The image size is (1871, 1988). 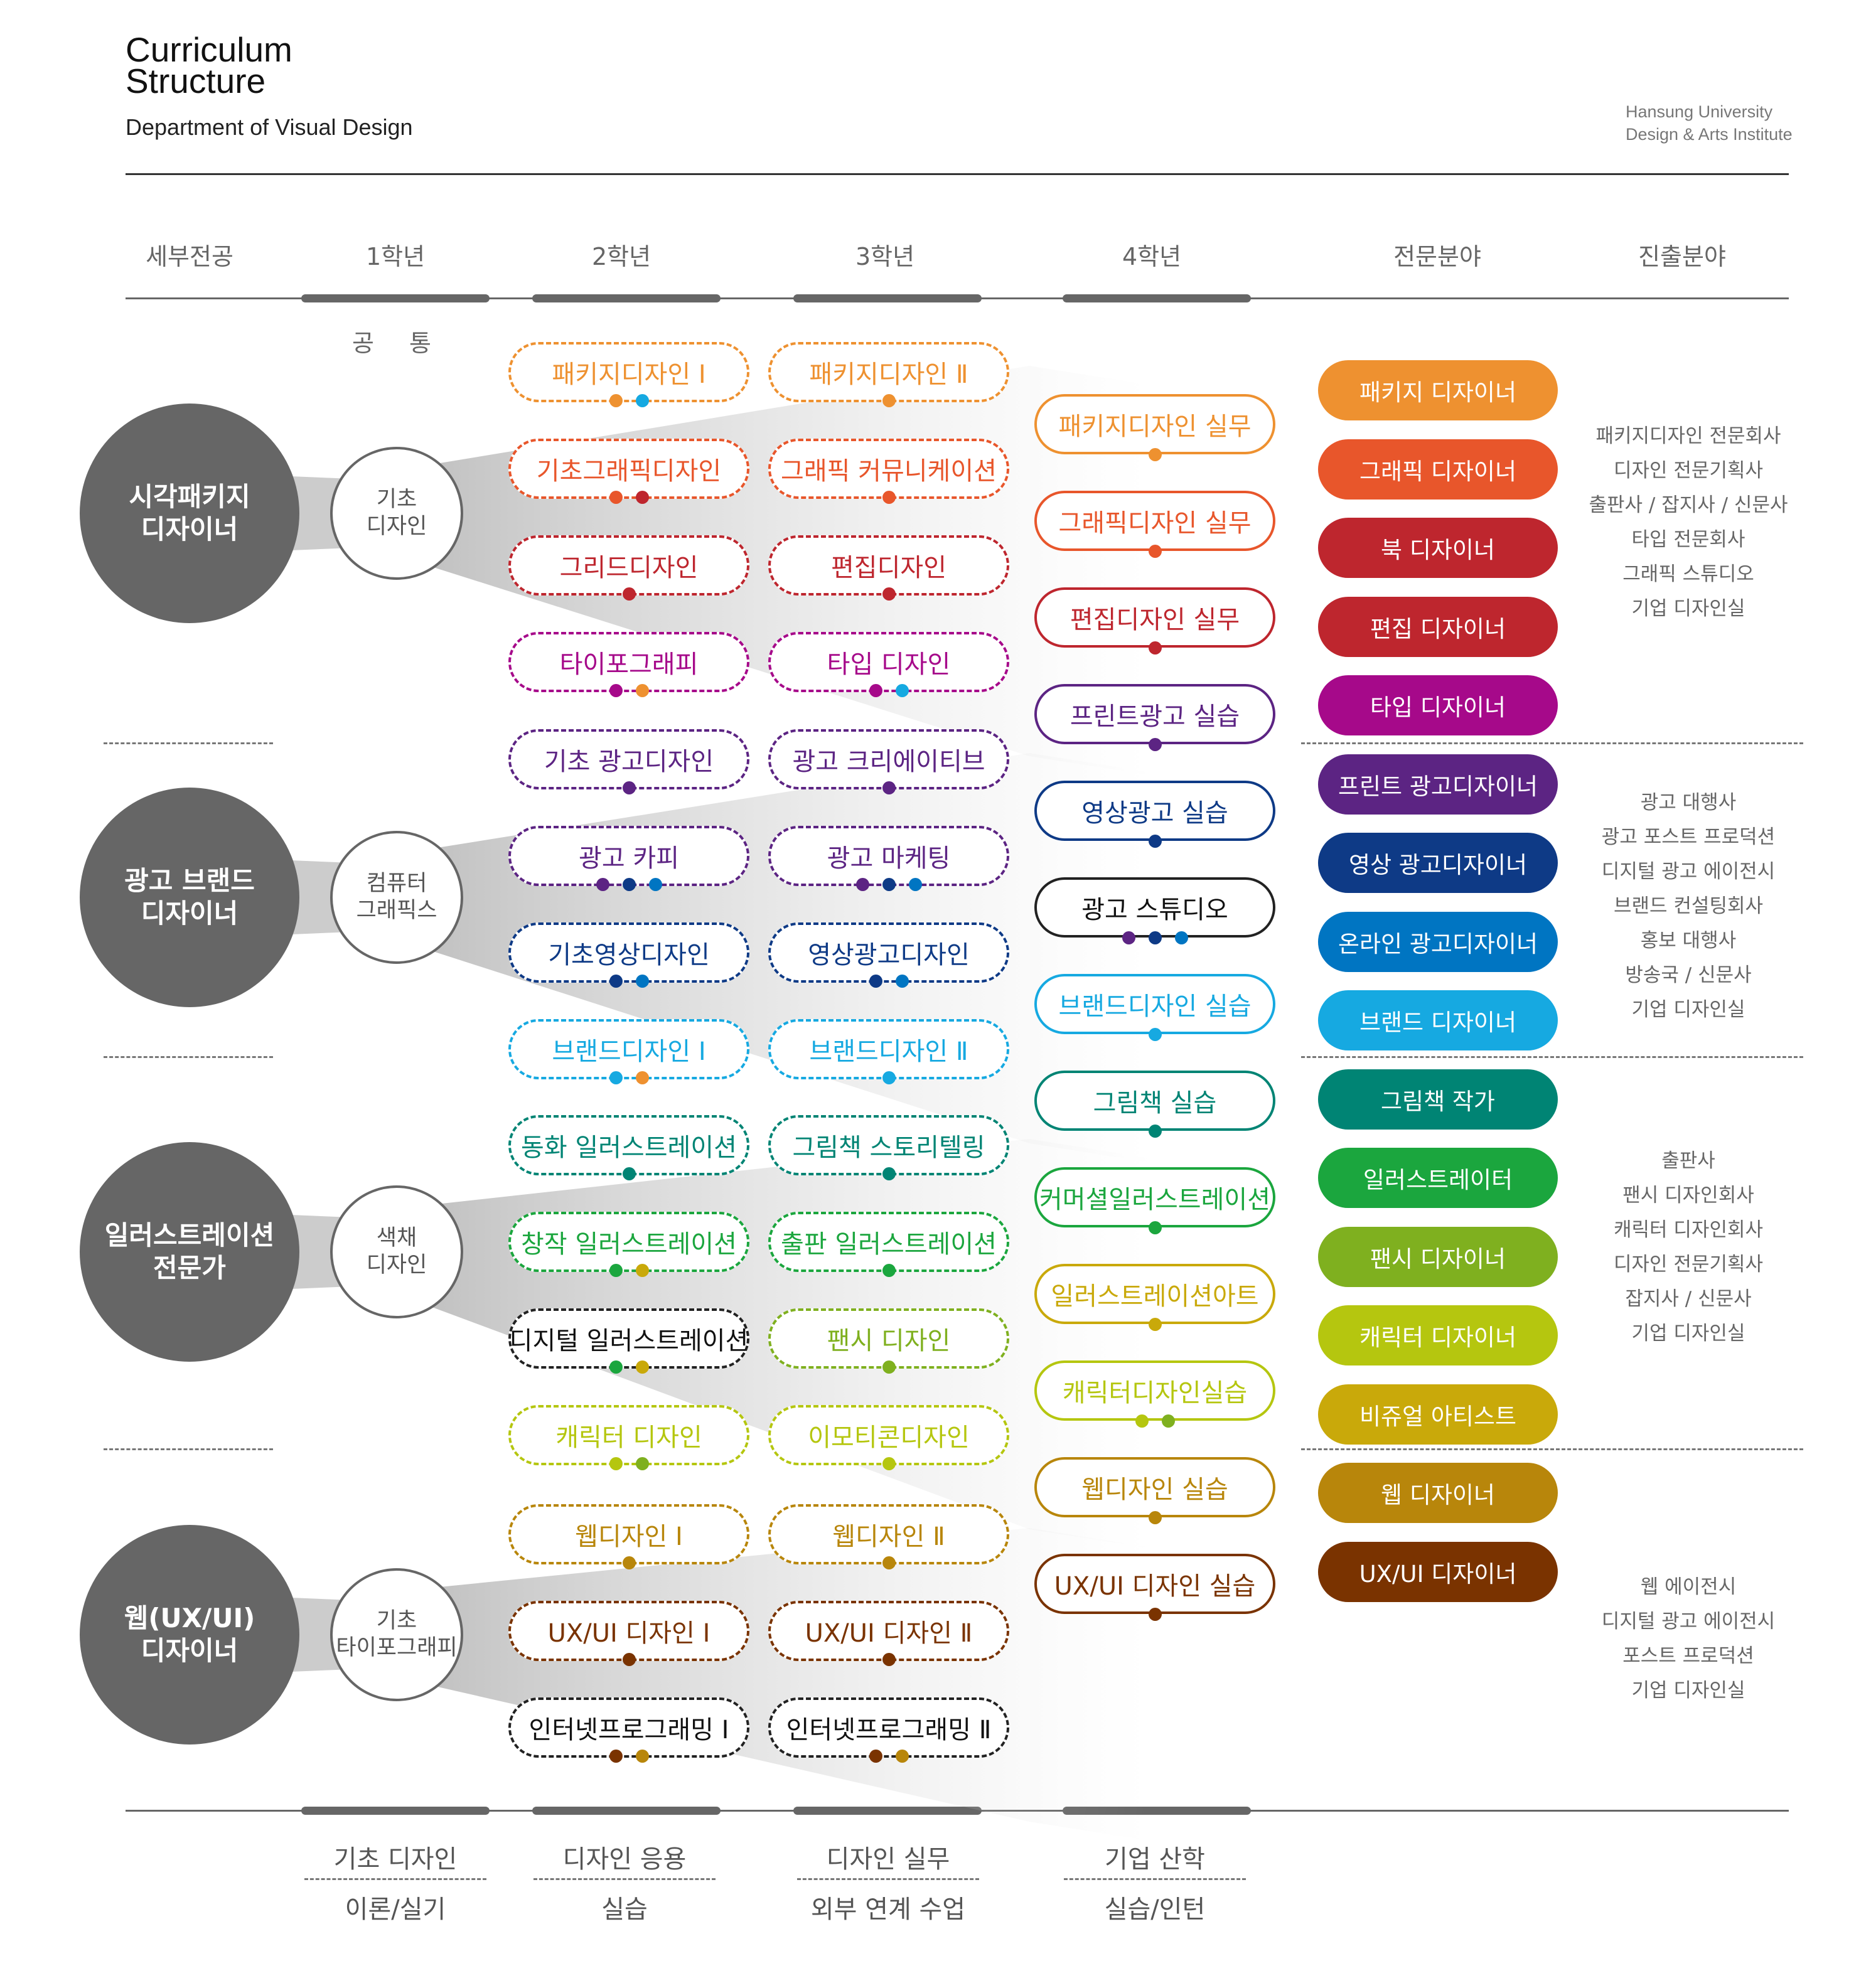 What do you see at coordinates (1154, 714) in the screenshot?
I see `course-year4: 프린트광고 실습` at bounding box center [1154, 714].